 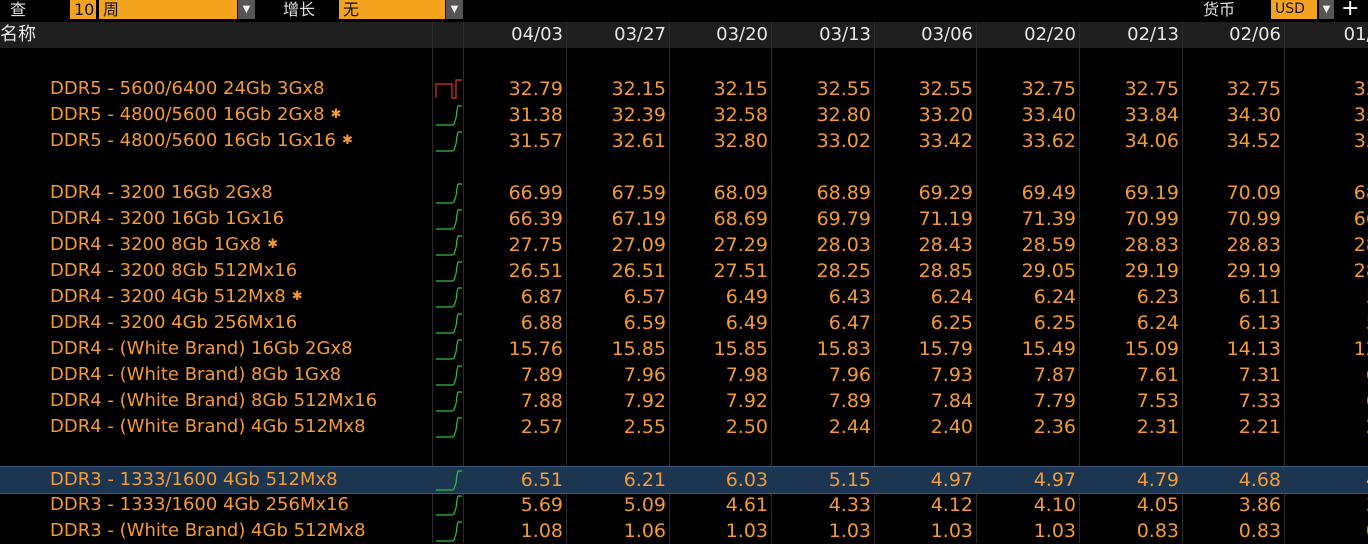 I want to click on price-cell: 70.09, so click(x=1253, y=193).